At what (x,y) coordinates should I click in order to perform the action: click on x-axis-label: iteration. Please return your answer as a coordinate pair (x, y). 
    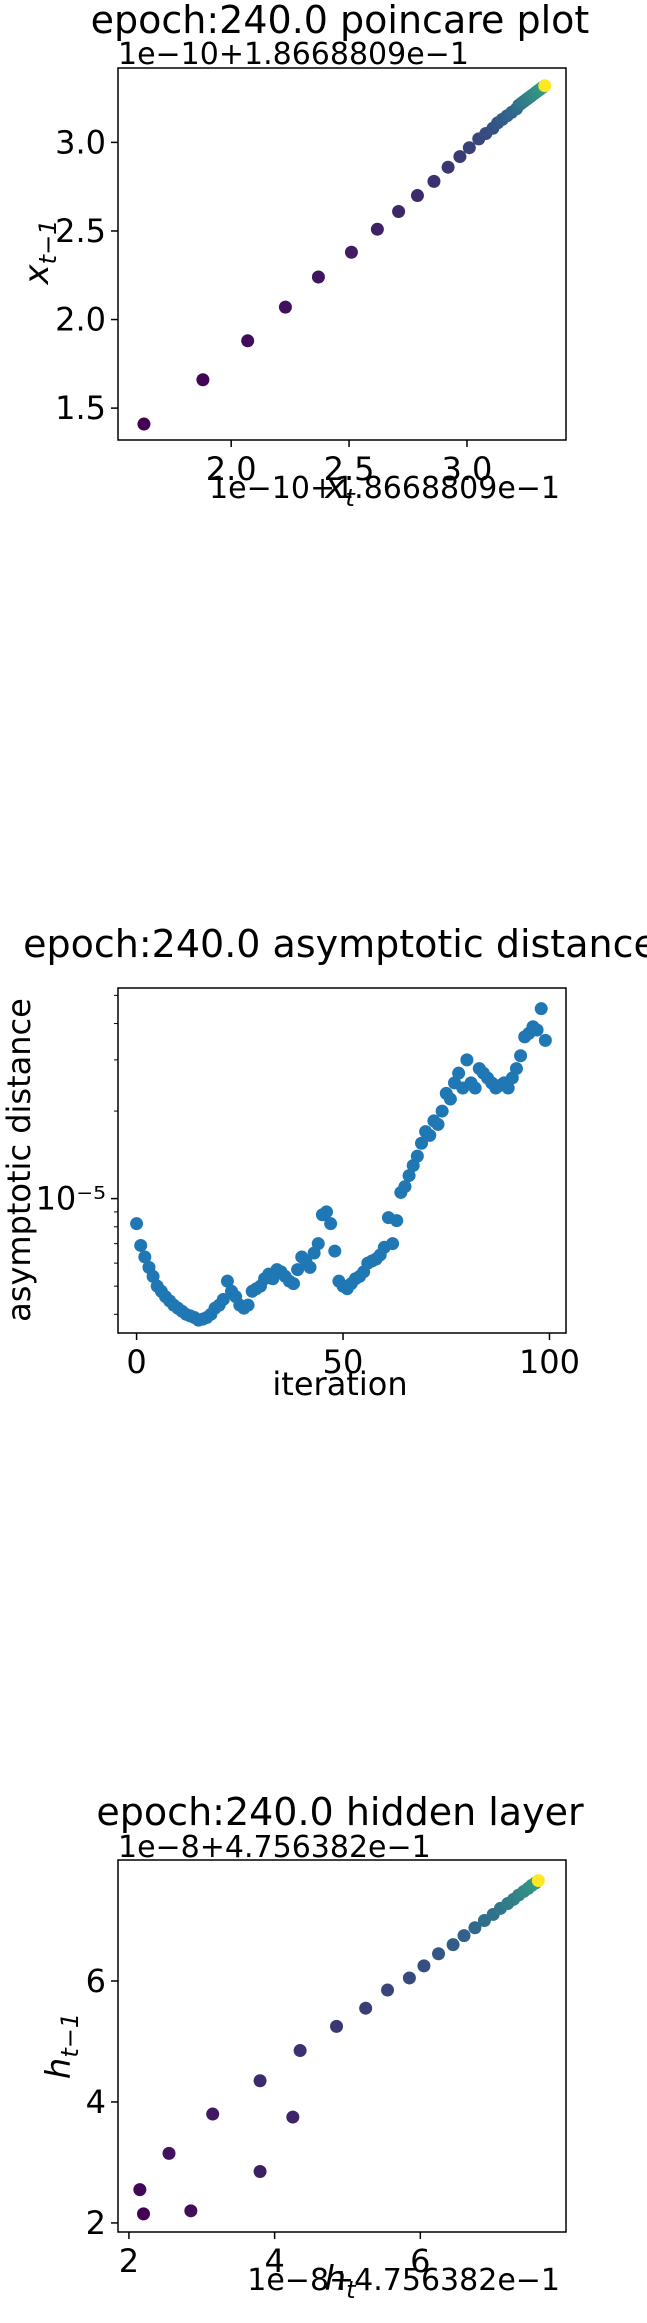
    Looking at the image, I should click on (339, 1384).